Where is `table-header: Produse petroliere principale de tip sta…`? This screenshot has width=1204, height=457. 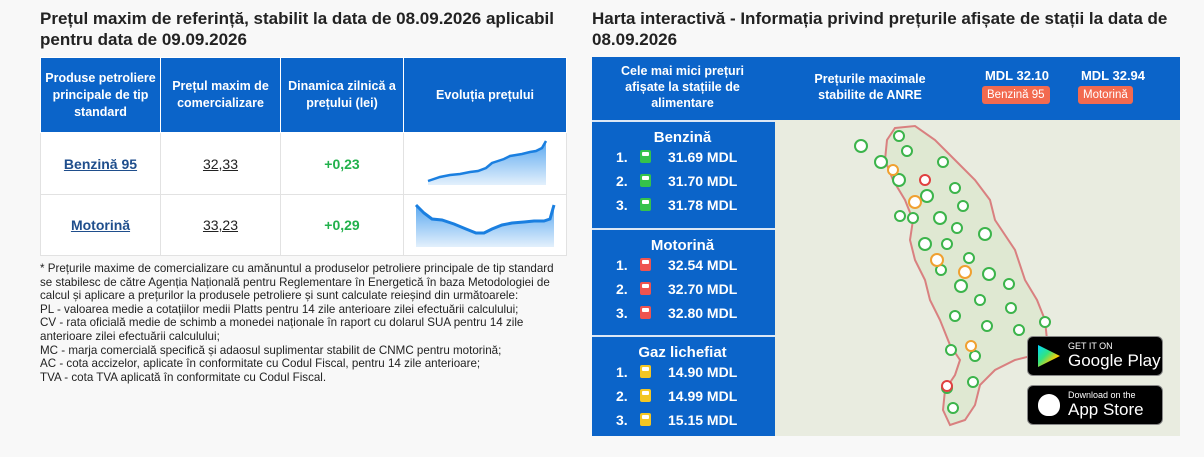 table-header: Produse petroliere principale de tip sta… is located at coordinates (100, 95).